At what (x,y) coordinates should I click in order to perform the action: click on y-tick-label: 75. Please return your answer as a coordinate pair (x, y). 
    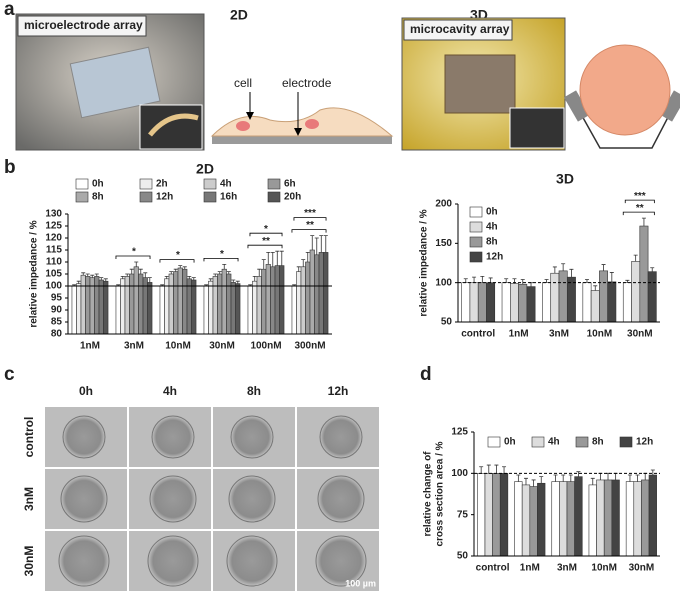
    Looking at the image, I should click on (463, 514).